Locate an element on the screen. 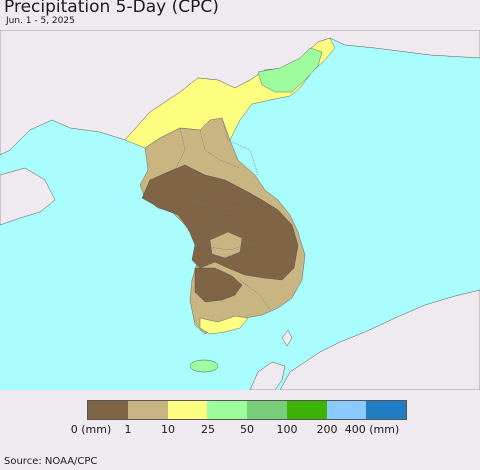  precip-1-10-inner is located at coordinates (226, 245).